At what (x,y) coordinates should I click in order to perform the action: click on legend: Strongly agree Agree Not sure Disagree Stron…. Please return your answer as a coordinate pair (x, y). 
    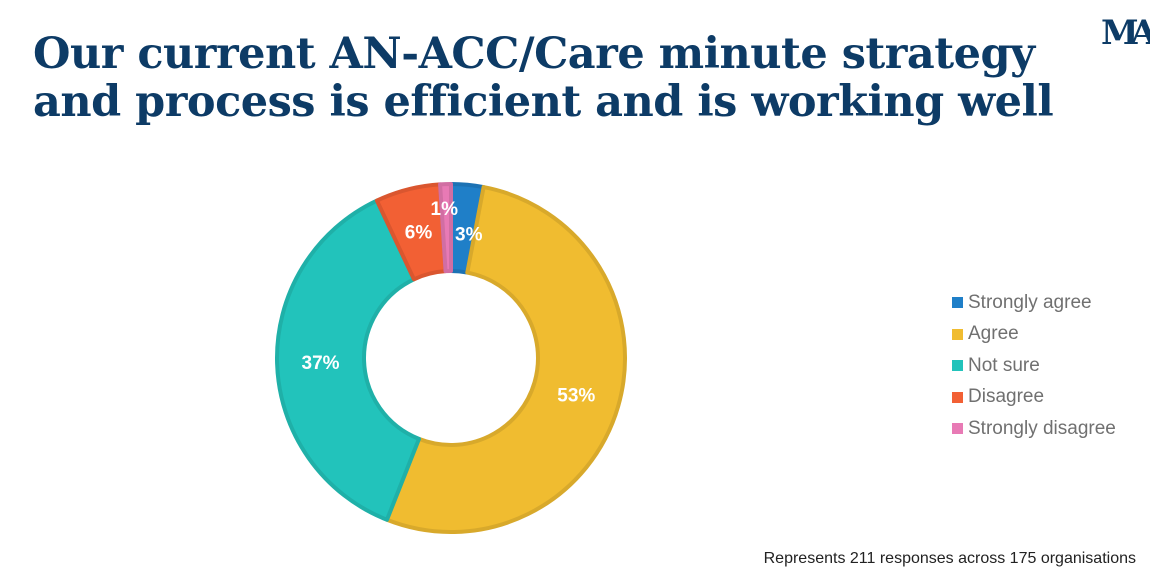
    Looking at the image, I should click on (1034, 366).